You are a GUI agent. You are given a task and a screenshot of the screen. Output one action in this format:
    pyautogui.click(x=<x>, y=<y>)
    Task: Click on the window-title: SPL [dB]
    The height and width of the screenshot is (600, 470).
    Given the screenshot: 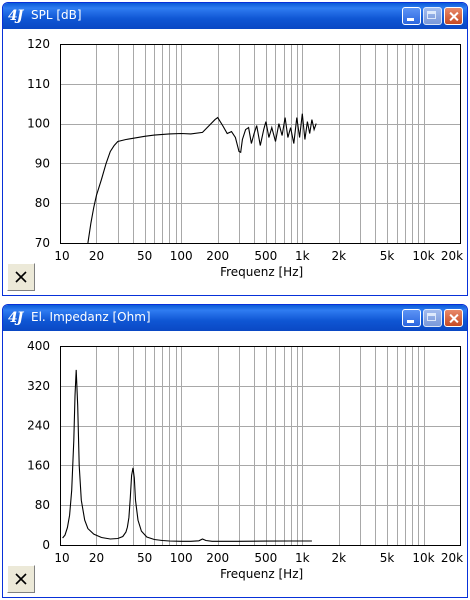 What is the action you would take?
    pyautogui.click(x=56, y=15)
    